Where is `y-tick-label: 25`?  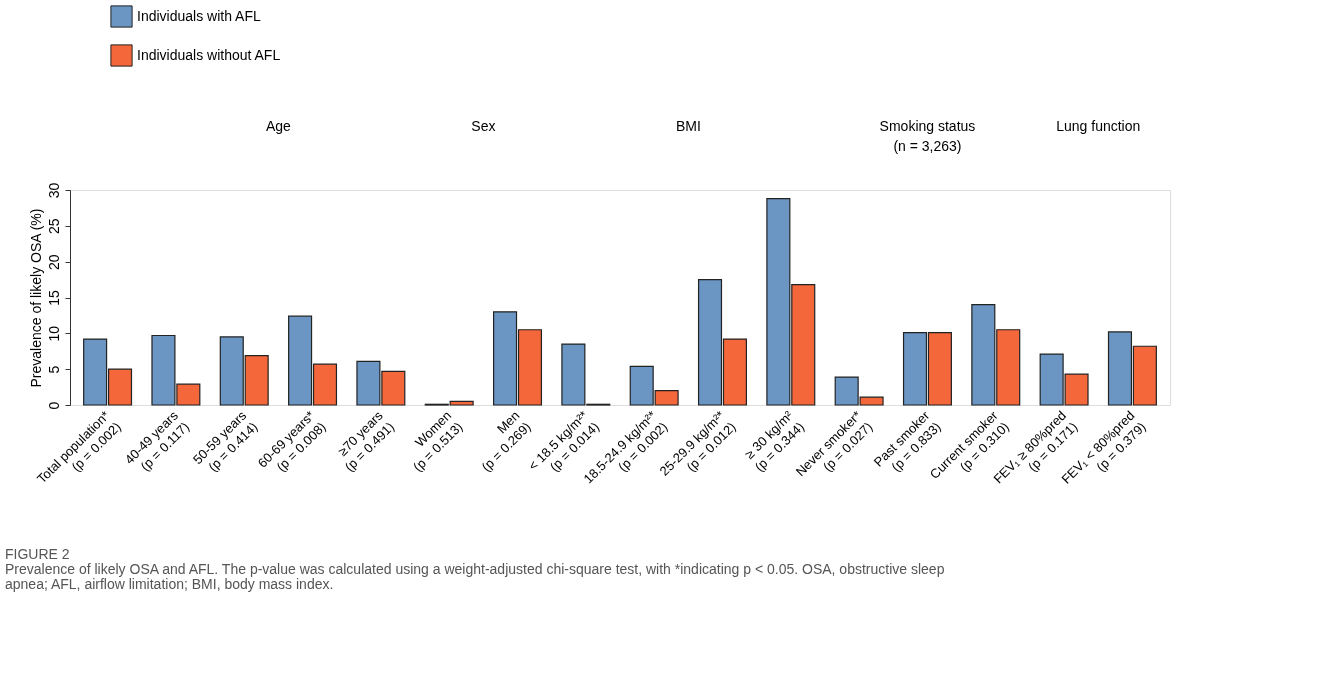
y-tick-label: 25 is located at coordinates (53, 226).